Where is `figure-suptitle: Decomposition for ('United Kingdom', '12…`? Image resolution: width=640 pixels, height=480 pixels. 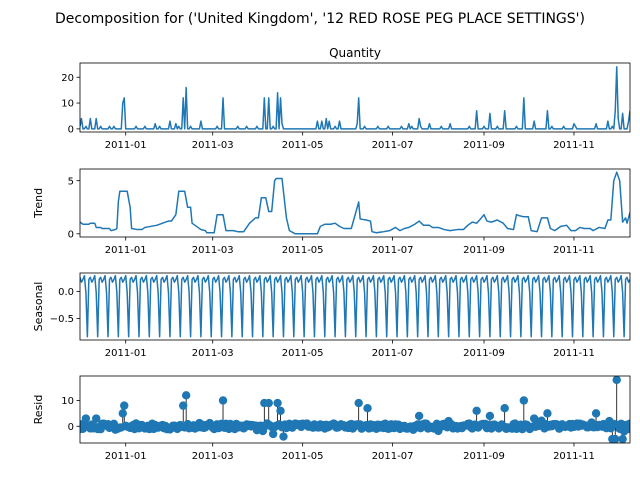 figure-suptitle: Decomposition for ('United Kingdom', '12… is located at coordinates (320, 19).